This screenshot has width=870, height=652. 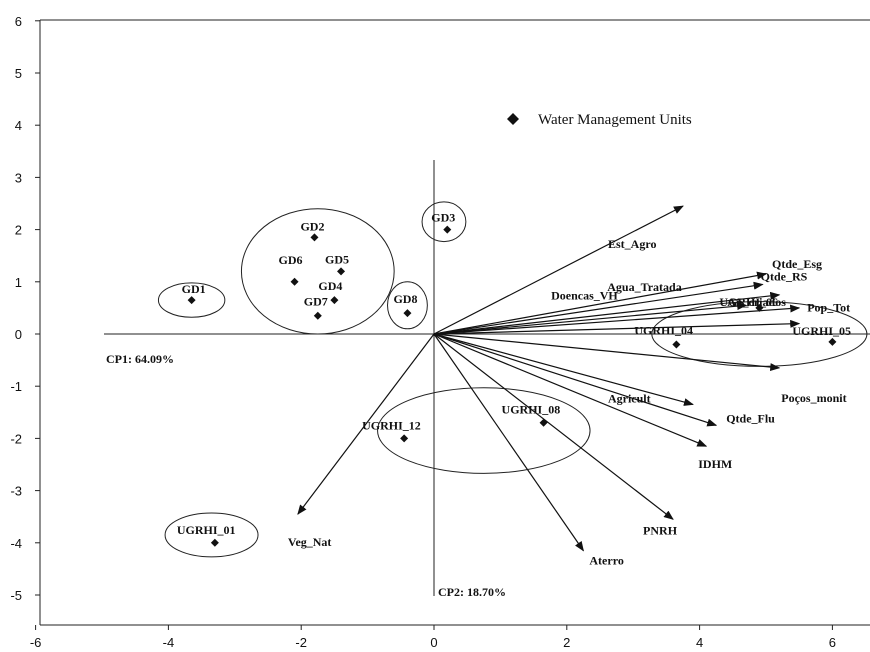 I want to click on x-tick-label: 4, so click(x=699, y=642).